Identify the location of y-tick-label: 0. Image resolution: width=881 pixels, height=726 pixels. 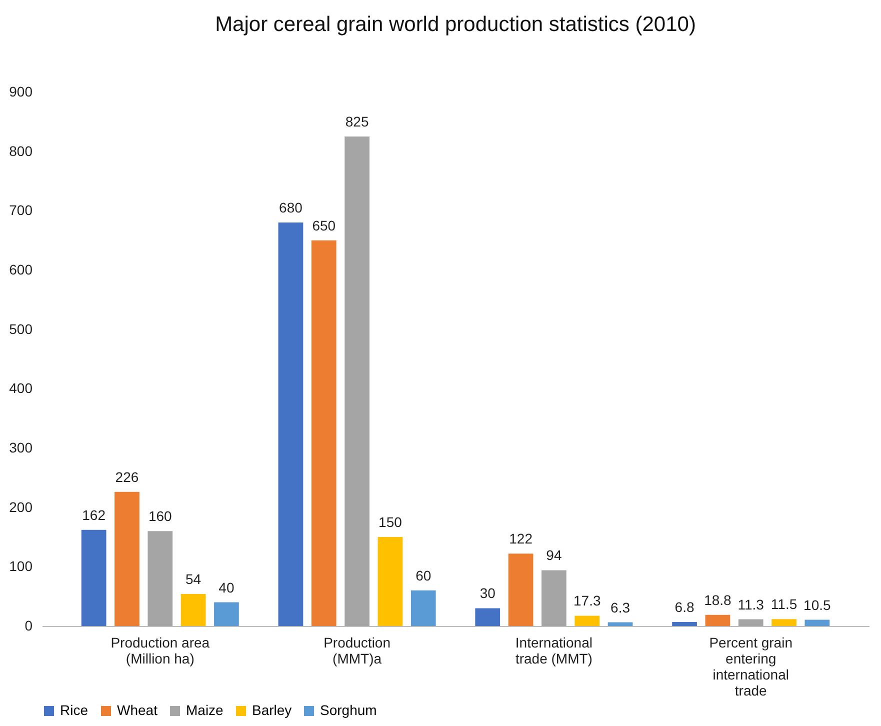
(28, 626).